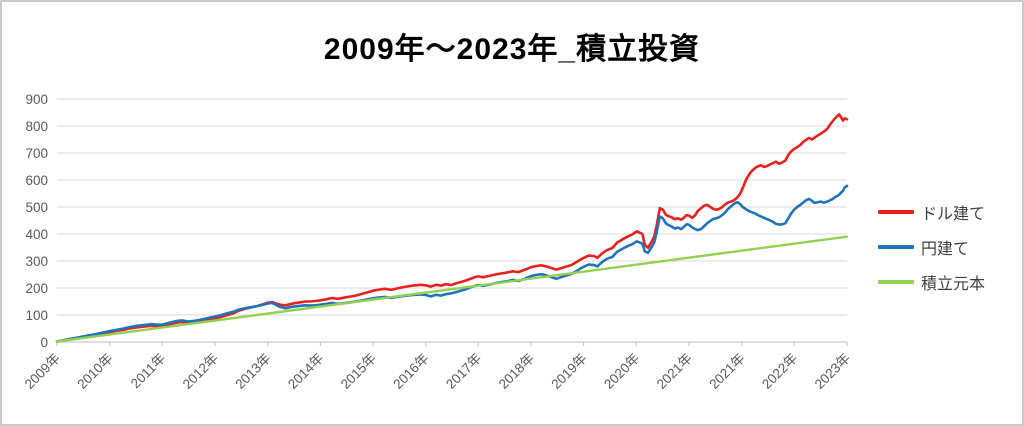  Describe the element at coordinates (36, 261) in the screenshot. I see `y-tick-label: 300` at that location.